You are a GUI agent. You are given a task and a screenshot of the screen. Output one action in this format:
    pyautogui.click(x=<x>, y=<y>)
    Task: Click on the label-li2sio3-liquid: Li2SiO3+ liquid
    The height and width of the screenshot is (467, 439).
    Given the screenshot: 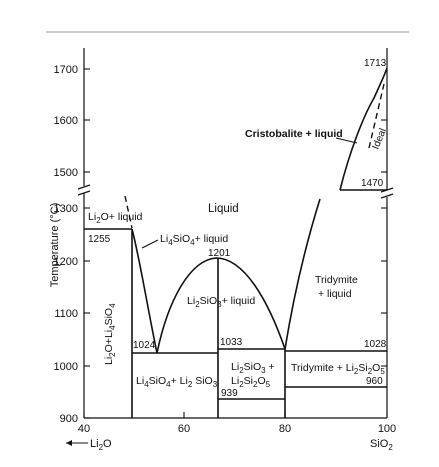 What is the action you would take?
    pyautogui.click(x=221, y=302)
    